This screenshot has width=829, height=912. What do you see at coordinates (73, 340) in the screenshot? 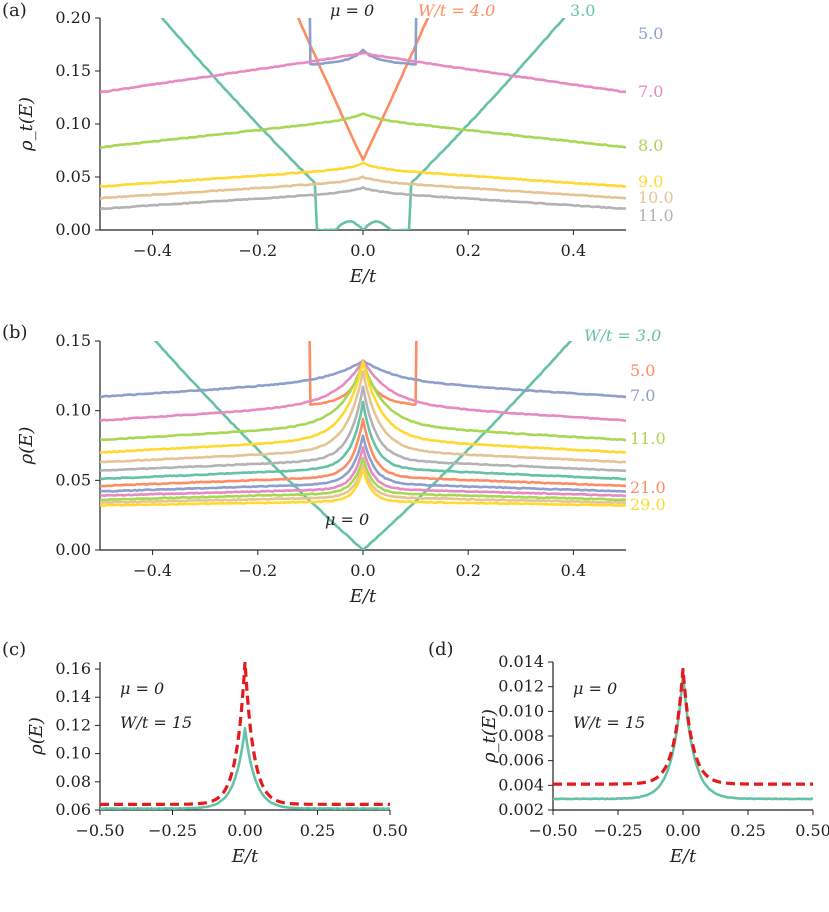
I see `y-tick-label: 0.15` at bounding box center [73, 340].